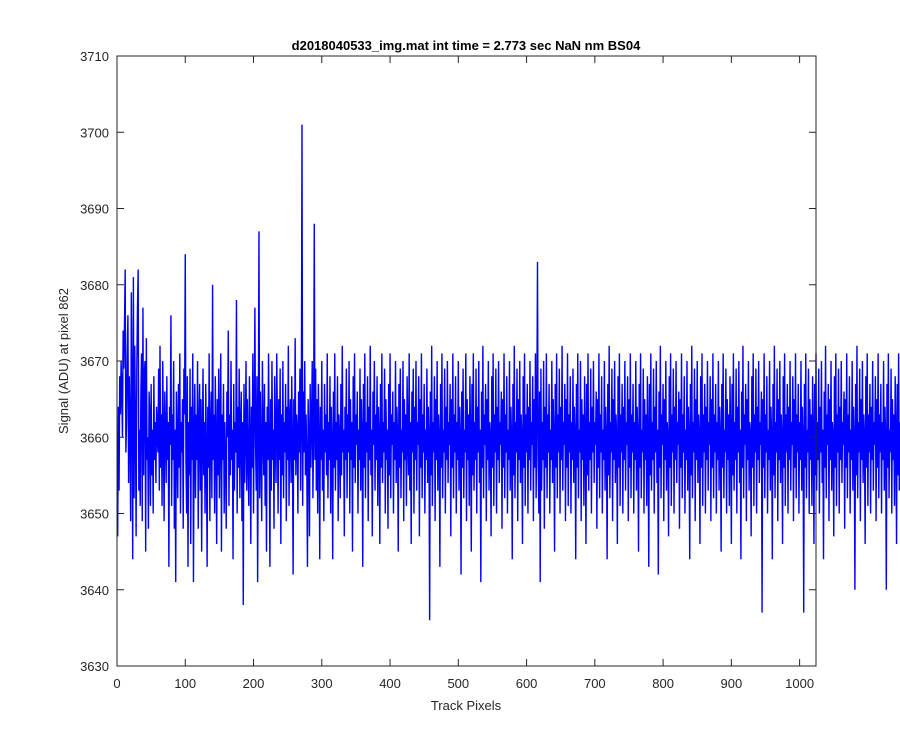  Describe the element at coordinates (185, 683) in the screenshot. I see `x-tick-label-100: 100` at that location.